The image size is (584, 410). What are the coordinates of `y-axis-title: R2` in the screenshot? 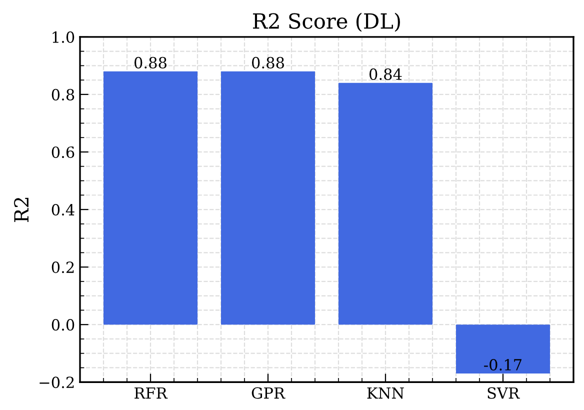 It's located at (21, 210).